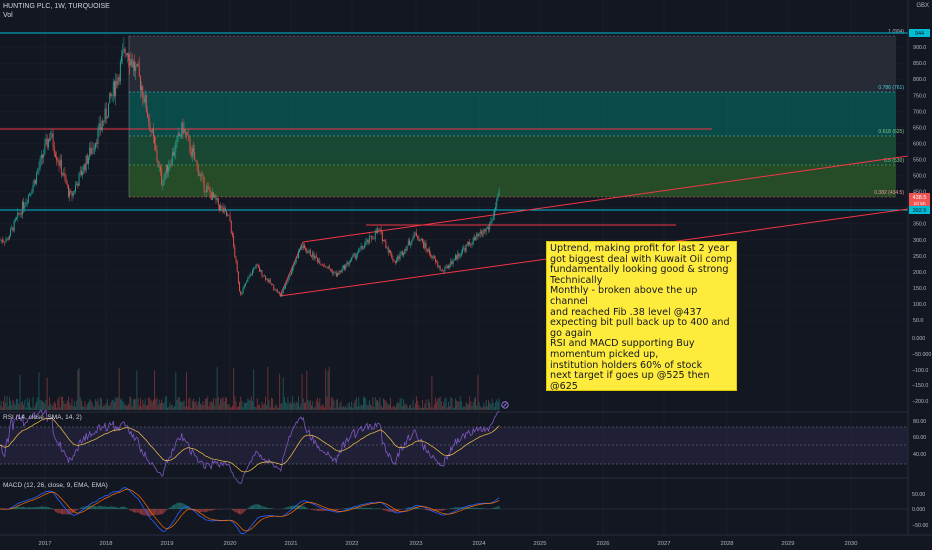 This screenshot has height=550, width=932. I want to click on macd-legend: MACD (12, 26, close, 9, EMA, EMA), so click(55, 485).